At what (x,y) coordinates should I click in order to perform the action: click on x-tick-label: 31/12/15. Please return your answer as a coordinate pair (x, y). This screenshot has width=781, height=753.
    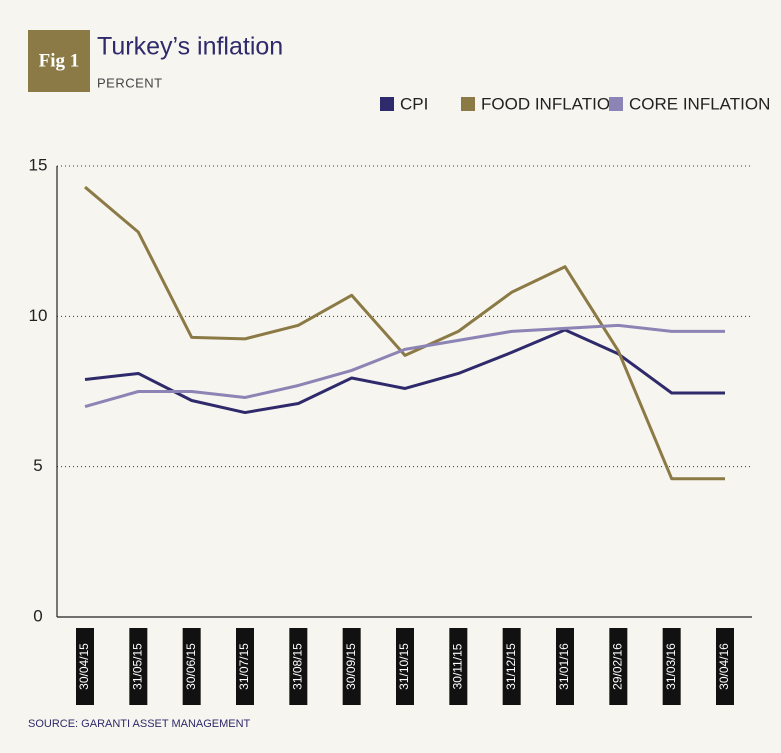
    Looking at the image, I should click on (511, 666).